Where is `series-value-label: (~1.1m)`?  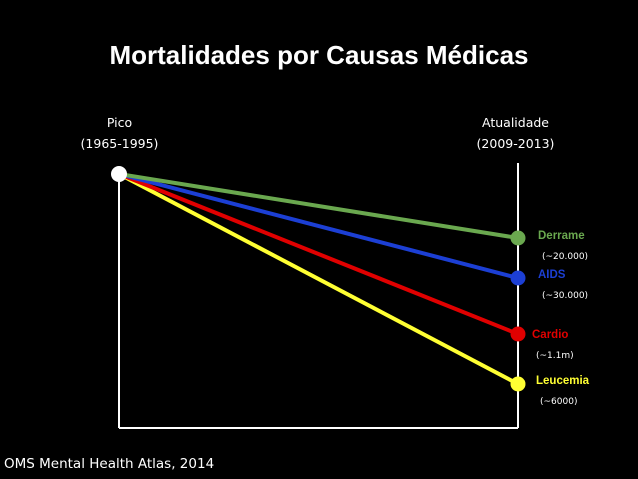
series-value-label: (~1.1m) is located at coordinates (555, 356).